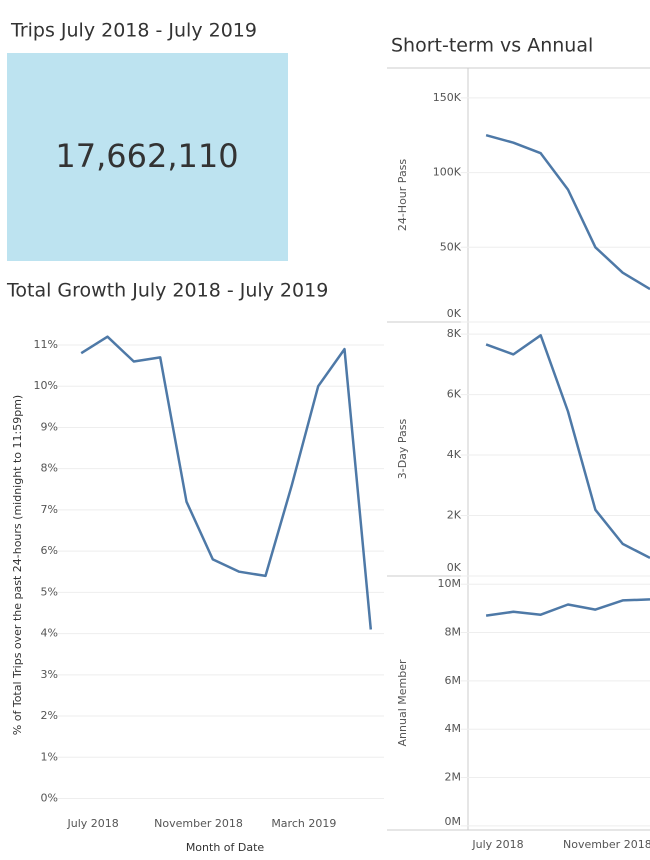  What do you see at coordinates (49, 633) in the screenshot?
I see `y-tick-label: 4%` at bounding box center [49, 633].